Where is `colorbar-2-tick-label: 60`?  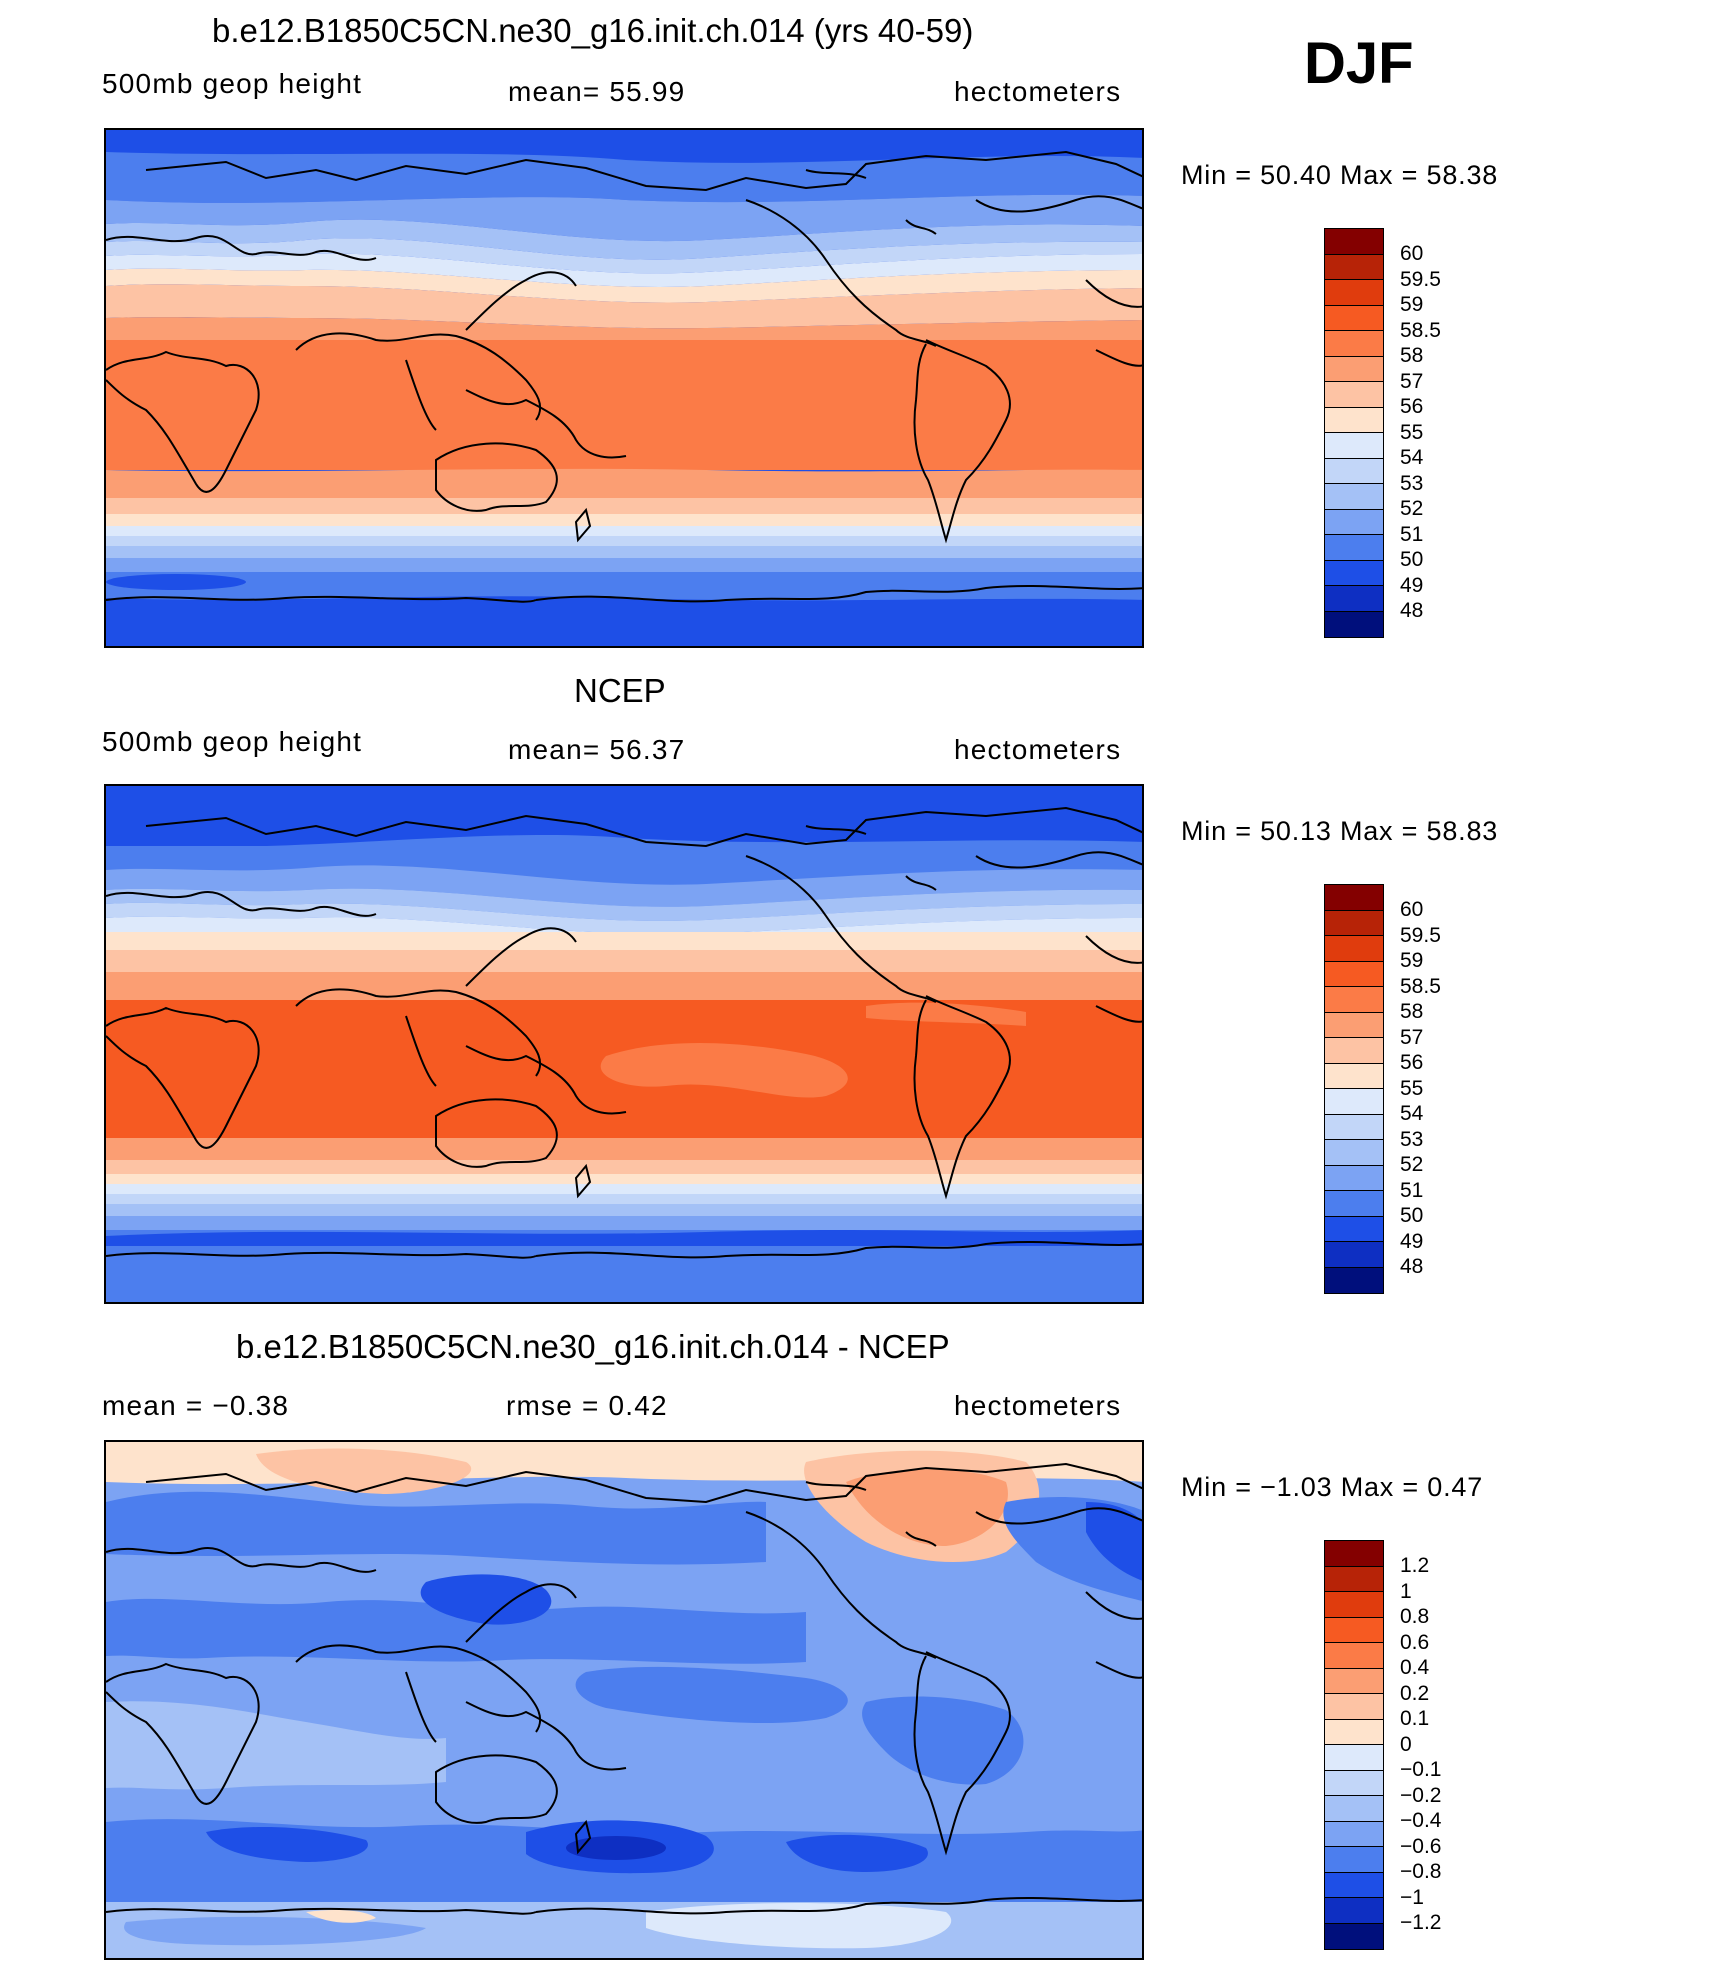
colorbar-2-tick-label: 60 is located at coordinates (1412, 909).